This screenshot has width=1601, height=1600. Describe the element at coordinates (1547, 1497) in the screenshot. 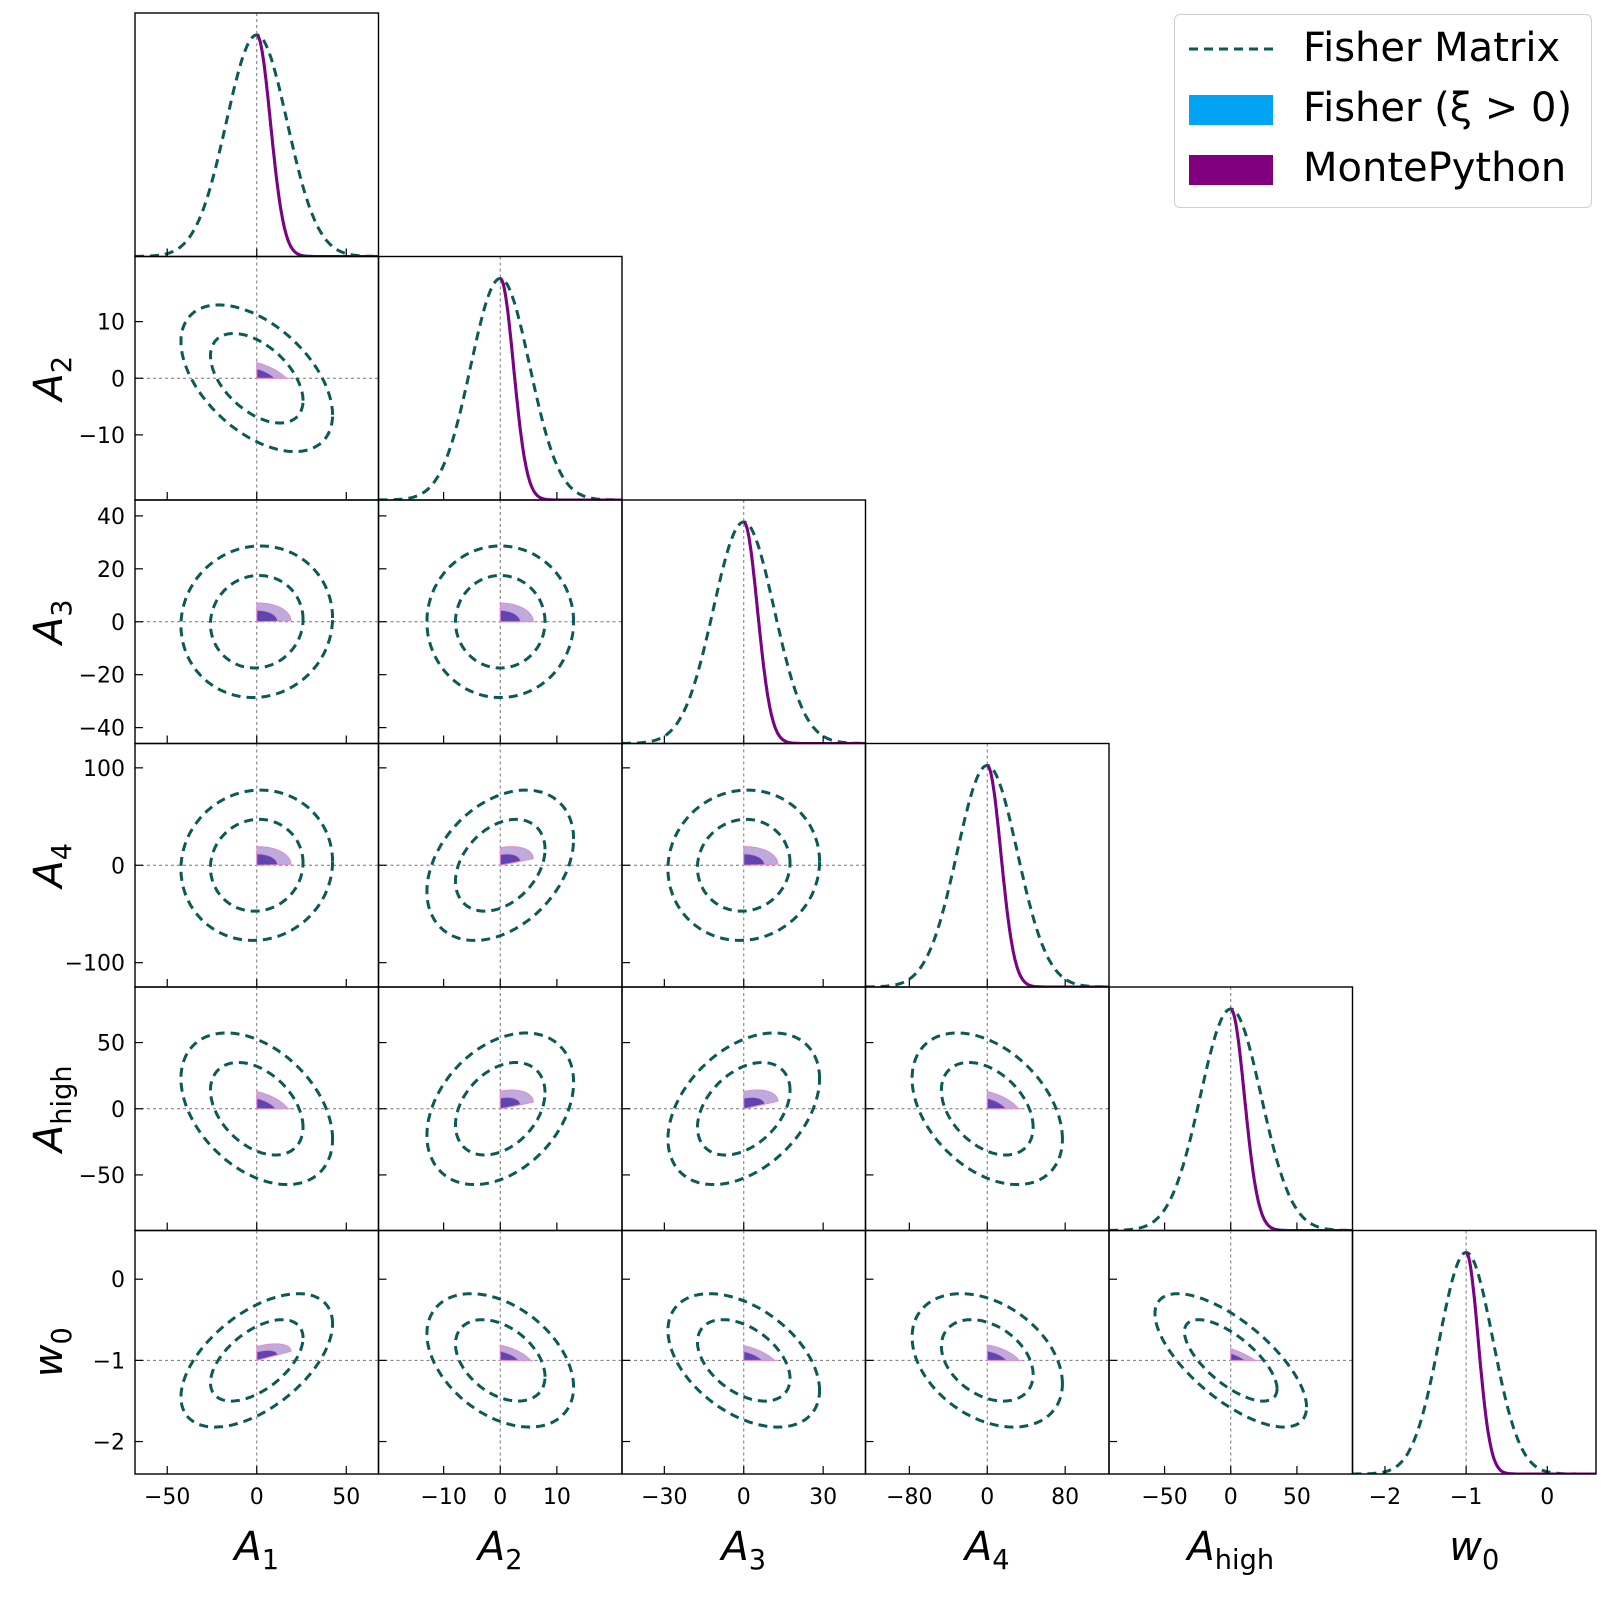

I see `x-tick-label-w0: 0` at that location.